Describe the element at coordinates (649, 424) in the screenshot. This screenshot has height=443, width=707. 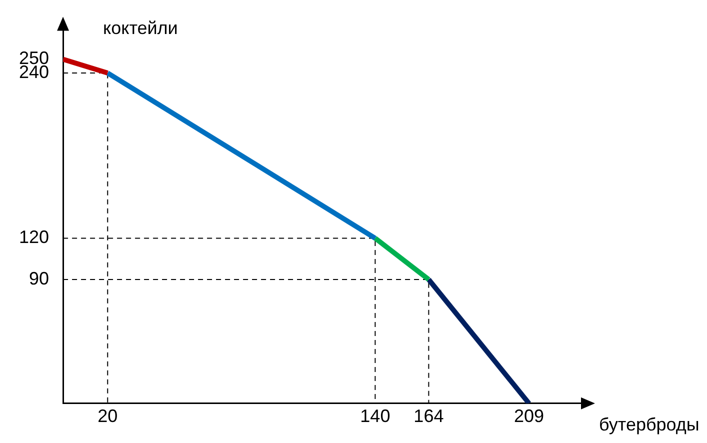
I see `x-axis-title: бутерброды` at that location.